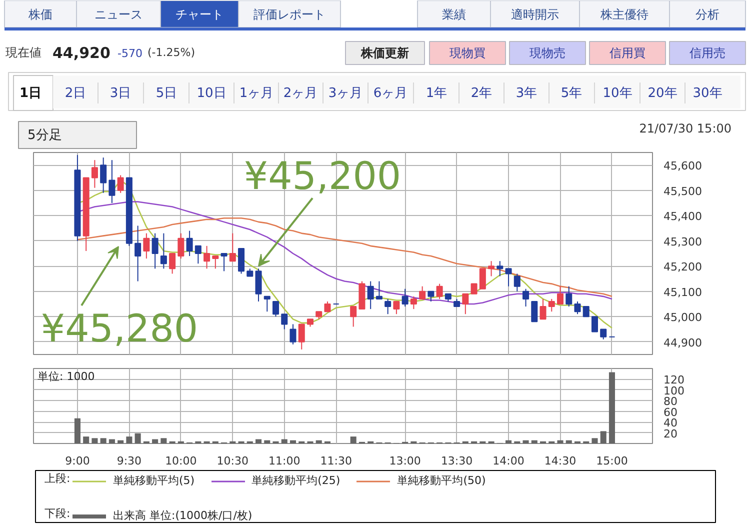 The height and width of the screenshot is (525, 749). I want to click on category-label: 株価更新, so click(384, 53).